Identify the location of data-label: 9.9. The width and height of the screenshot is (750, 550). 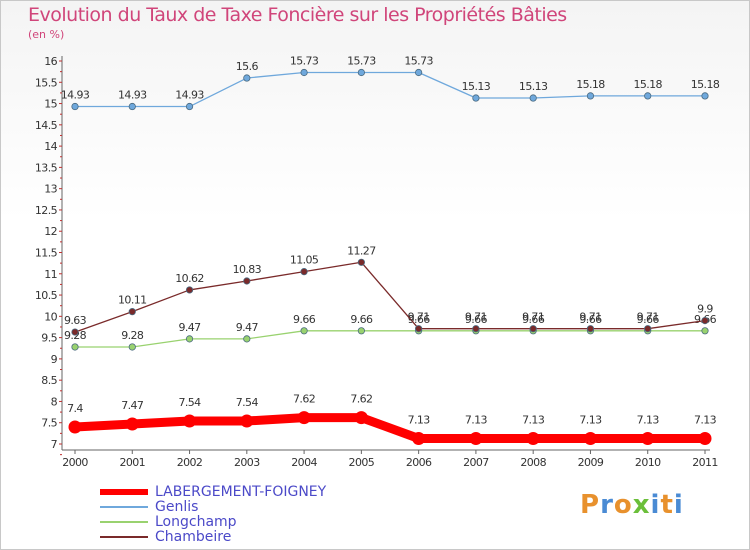
(705, 309).